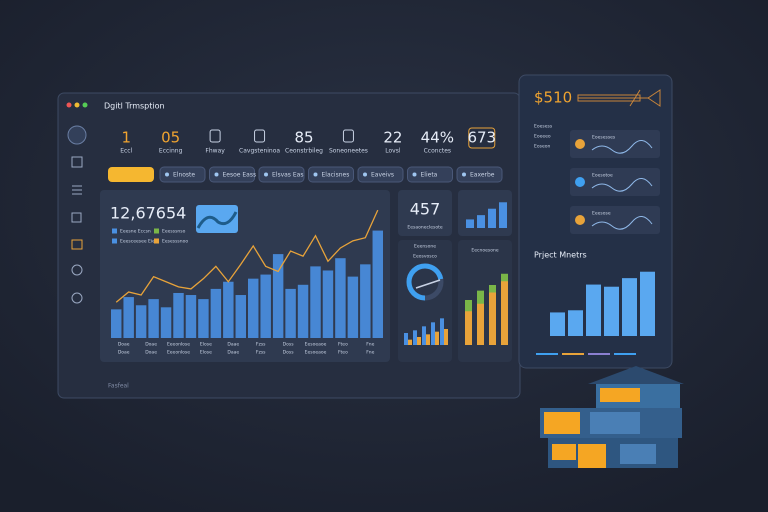 Image resolution: width=768 pixels, height=512 pixels. Describe the element at coordinates (316, 353) in the screenshot. I see `x-label-sub: Eesoeaoe` at that location.